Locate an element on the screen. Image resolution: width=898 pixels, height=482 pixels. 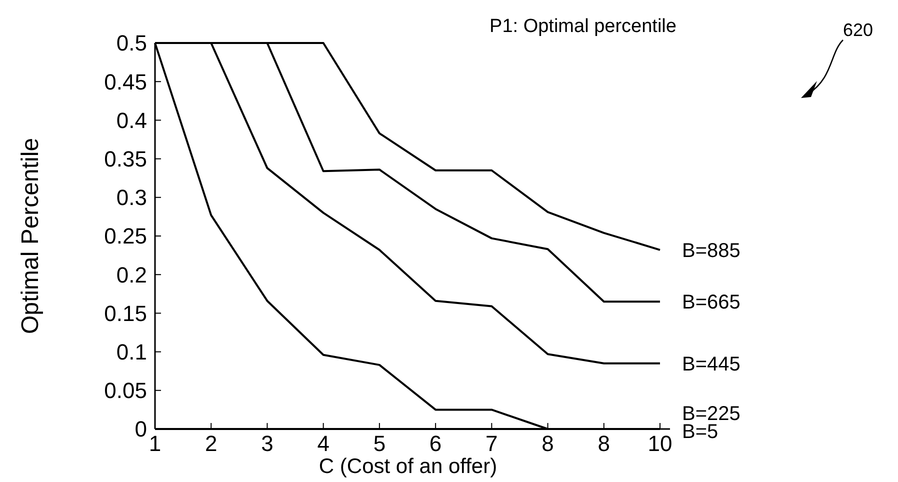
chart-title: P1: Optimal percentile is located at coordinates (583, 26).